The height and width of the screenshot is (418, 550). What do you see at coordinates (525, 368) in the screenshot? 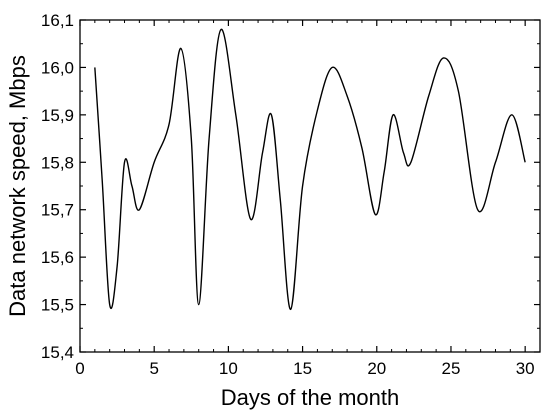
I see `x-tick-label: 30` at bounding box center [525, 368].